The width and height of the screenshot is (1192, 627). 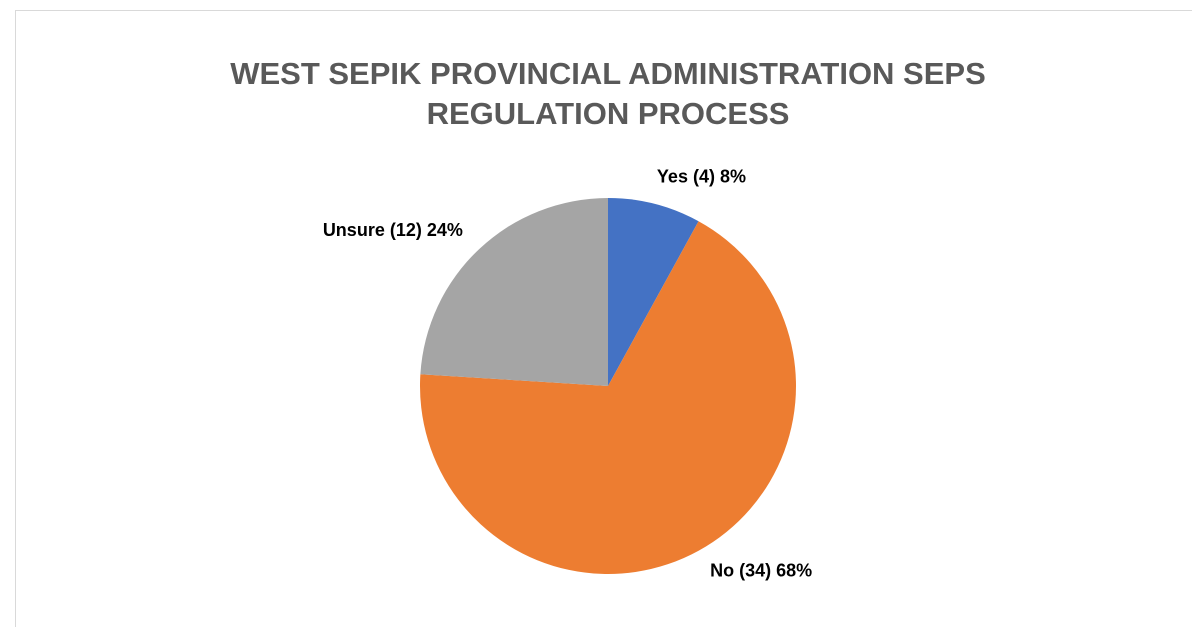 What do you see at coordinates (608, 113) in the screenshot?
I see `chart-title: REGULATION PROCESS` at bounding box center [608, 113].